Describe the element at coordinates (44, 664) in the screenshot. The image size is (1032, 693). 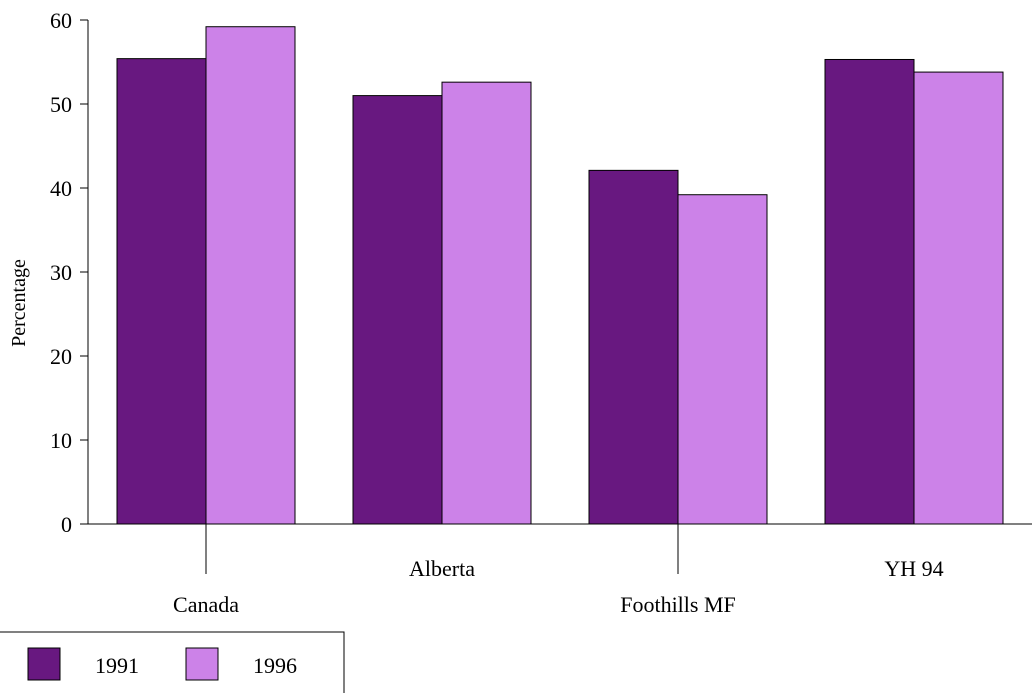
I see `legend-swatch-1991` at that location.